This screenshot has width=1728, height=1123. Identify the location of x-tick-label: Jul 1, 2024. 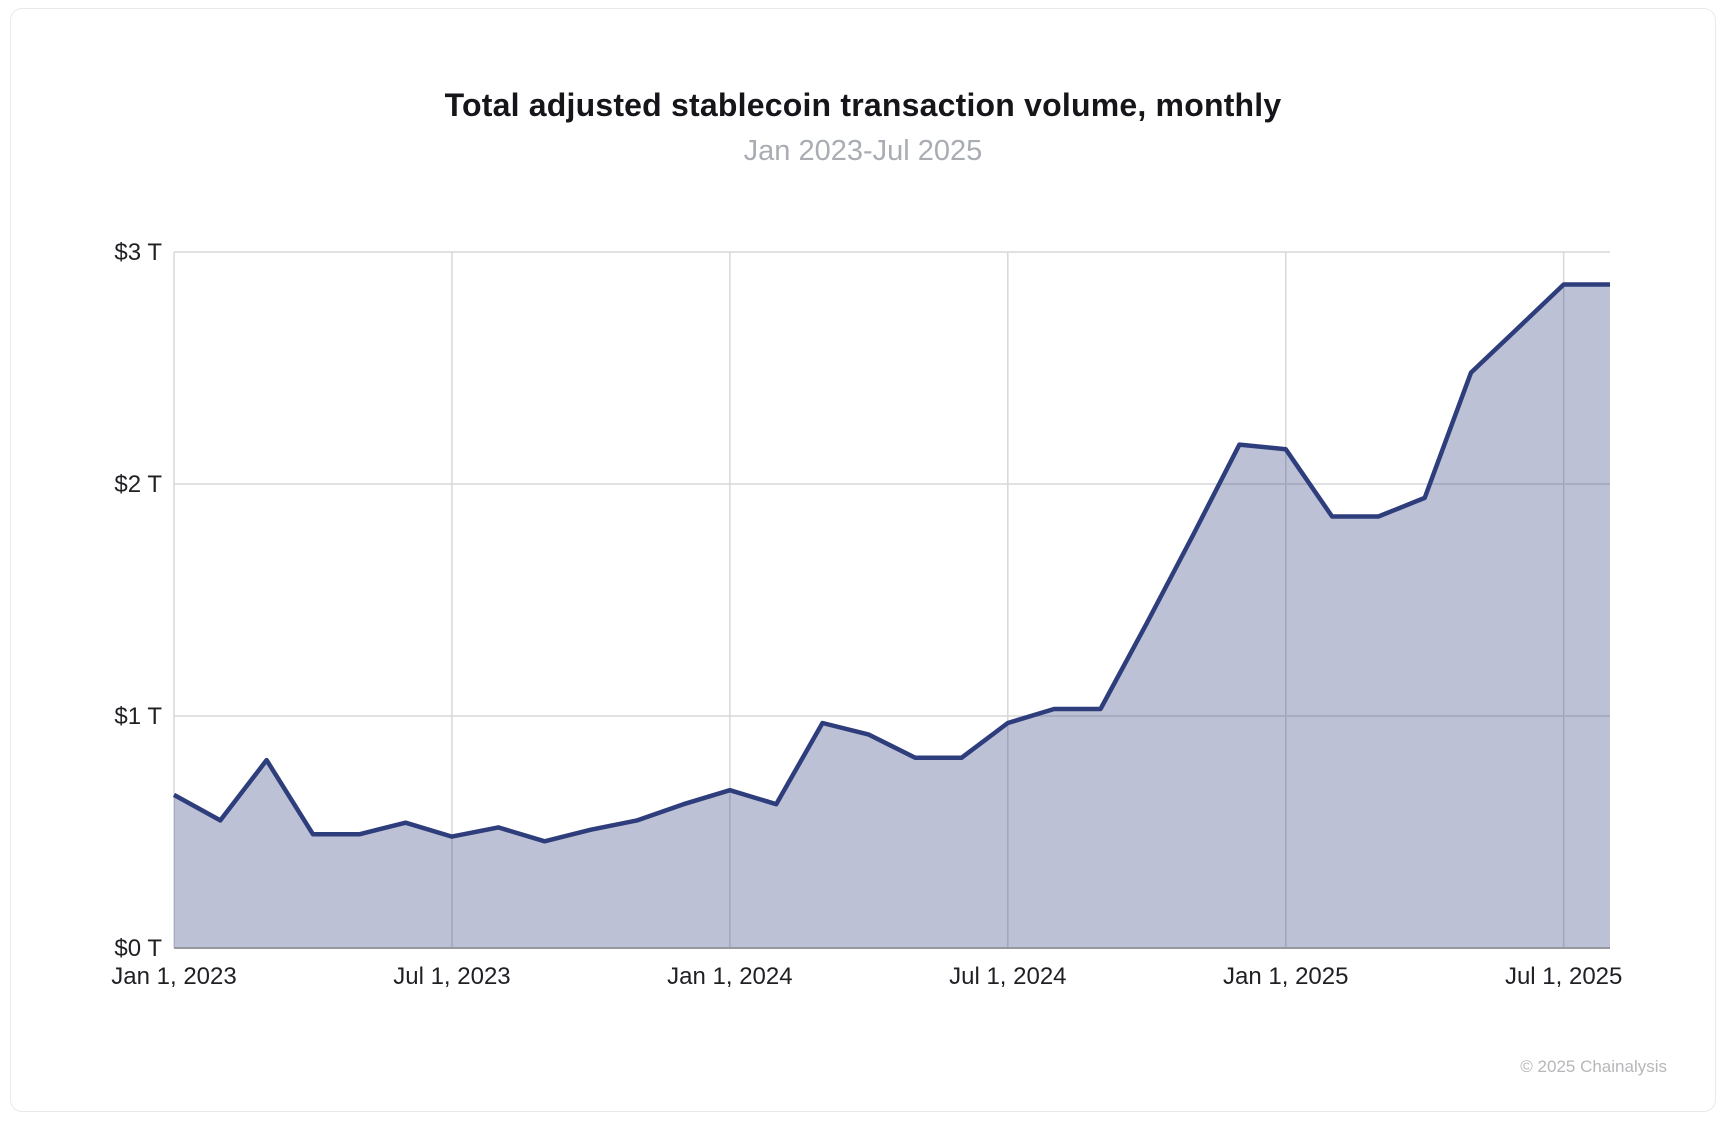
(1007, 976).